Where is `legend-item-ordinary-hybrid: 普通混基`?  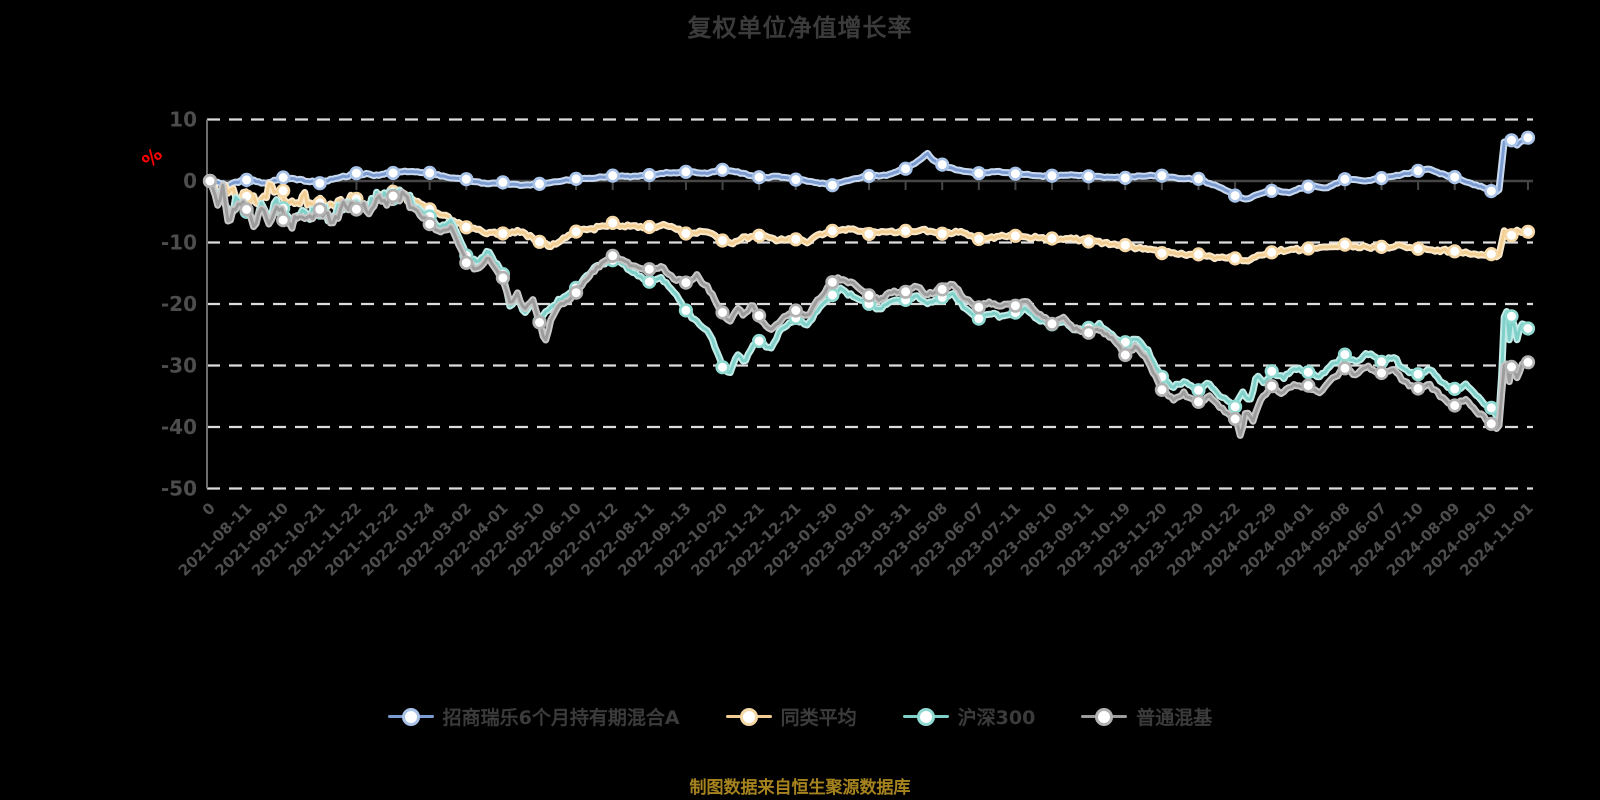 legend-item-ordinary-hybrid: 普通混基 is located at coordinates (1146, 716).